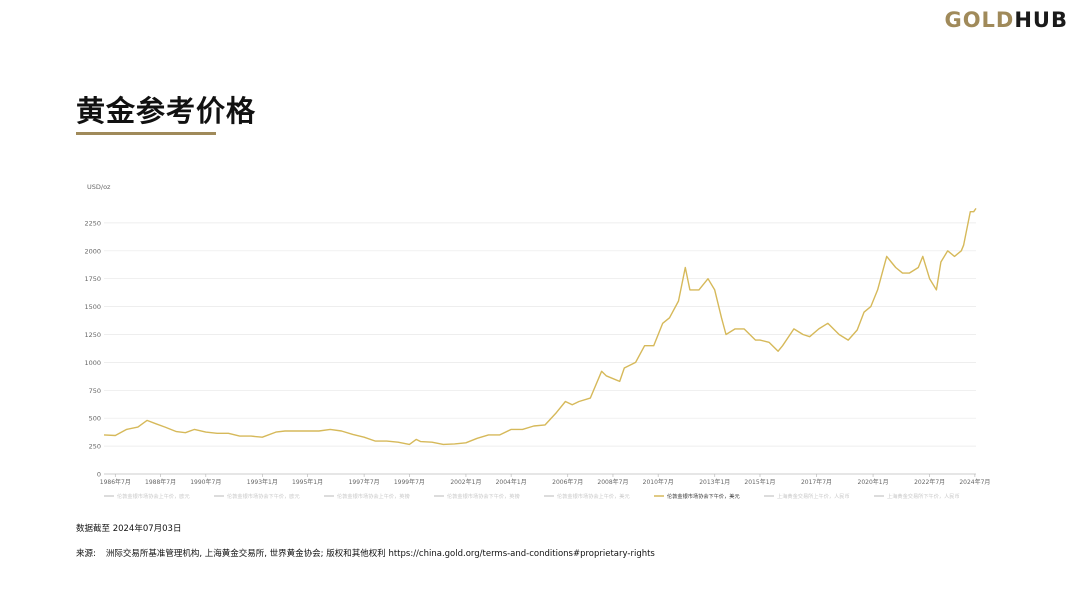  I want to click on goldhub-logo: GOLDHUB, so click(1006, 20).